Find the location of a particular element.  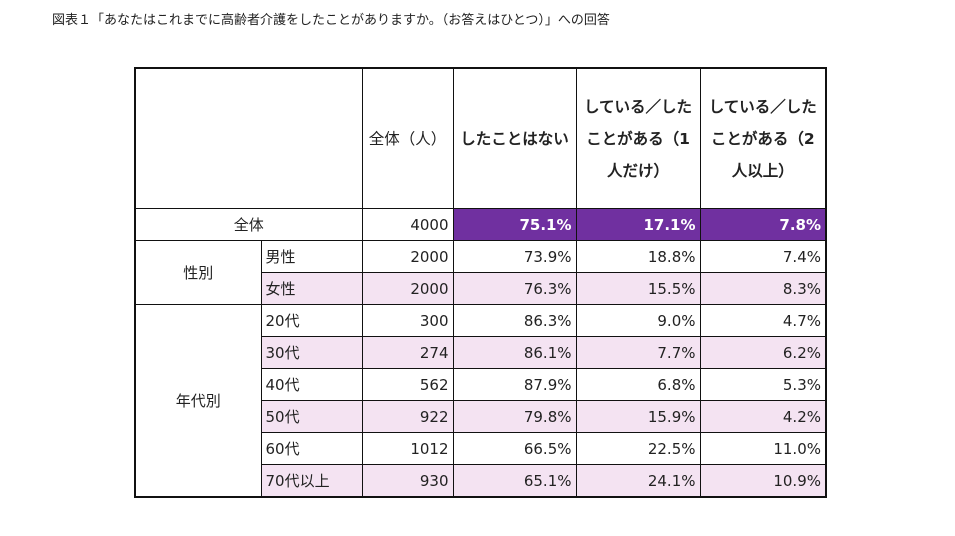

pct-cell: 73.9% is located at coordinates (514, 256).